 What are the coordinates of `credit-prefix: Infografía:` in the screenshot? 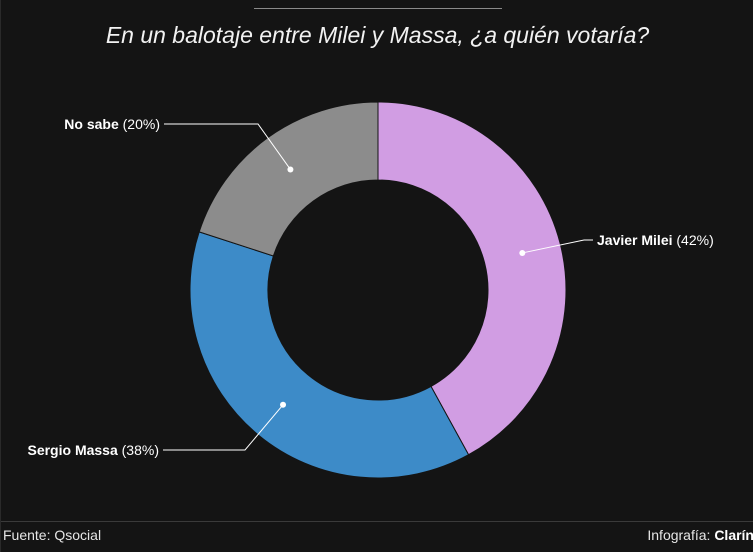 It's located at (681, 535).